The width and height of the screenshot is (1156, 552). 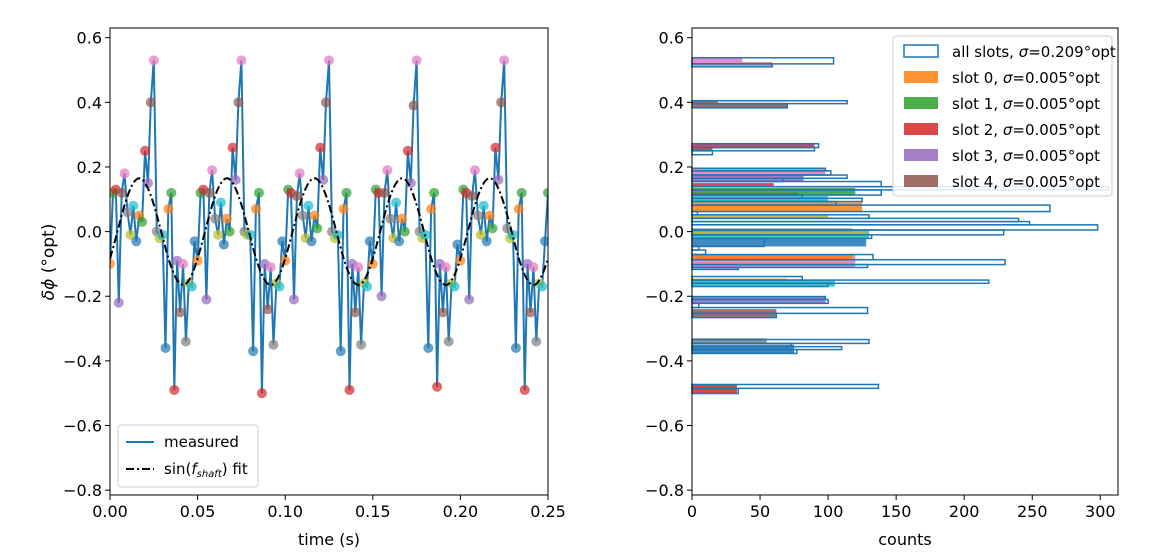 I want to click on x-tick-label: 200, so click(x=964, y=511).